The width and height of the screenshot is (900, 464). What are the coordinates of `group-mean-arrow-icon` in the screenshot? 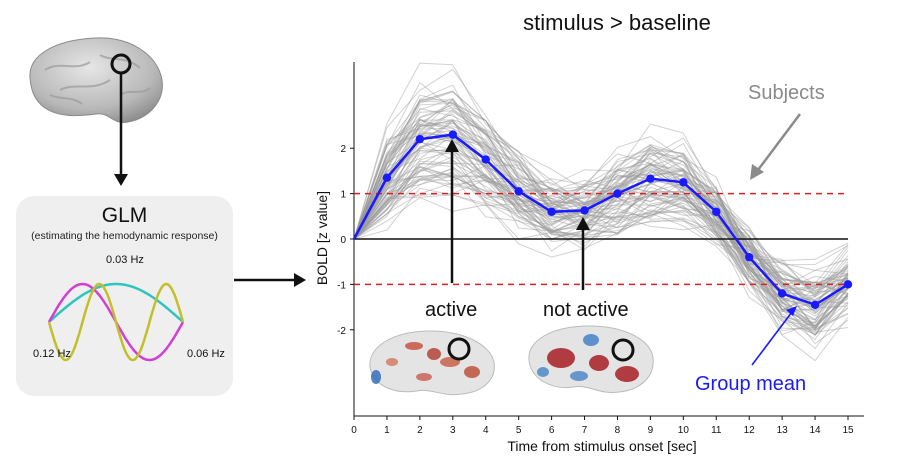 It's located at (791, 311).